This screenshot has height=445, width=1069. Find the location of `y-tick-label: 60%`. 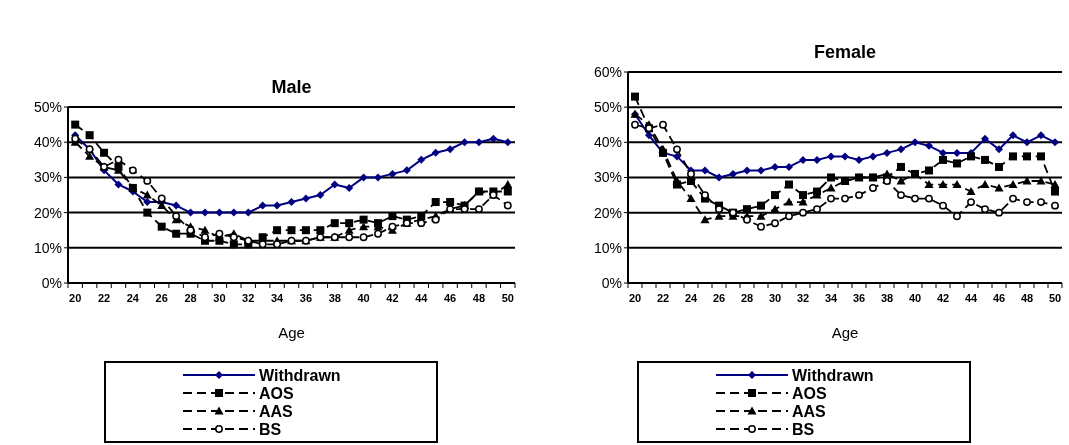

y-tick-label: 60% is located at coordinates (607, 71).